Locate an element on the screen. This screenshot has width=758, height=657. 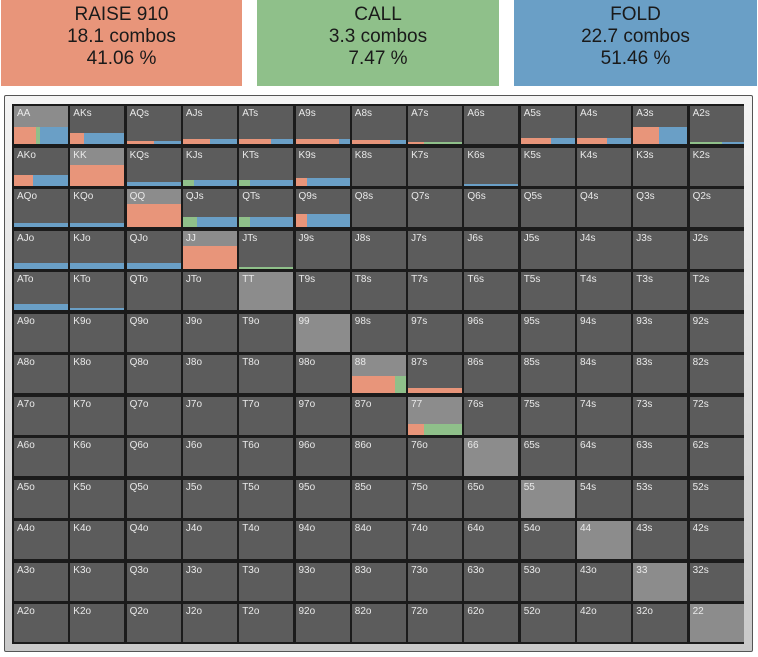
hand-cell-55: 55 is located at coordinates (547, 498).